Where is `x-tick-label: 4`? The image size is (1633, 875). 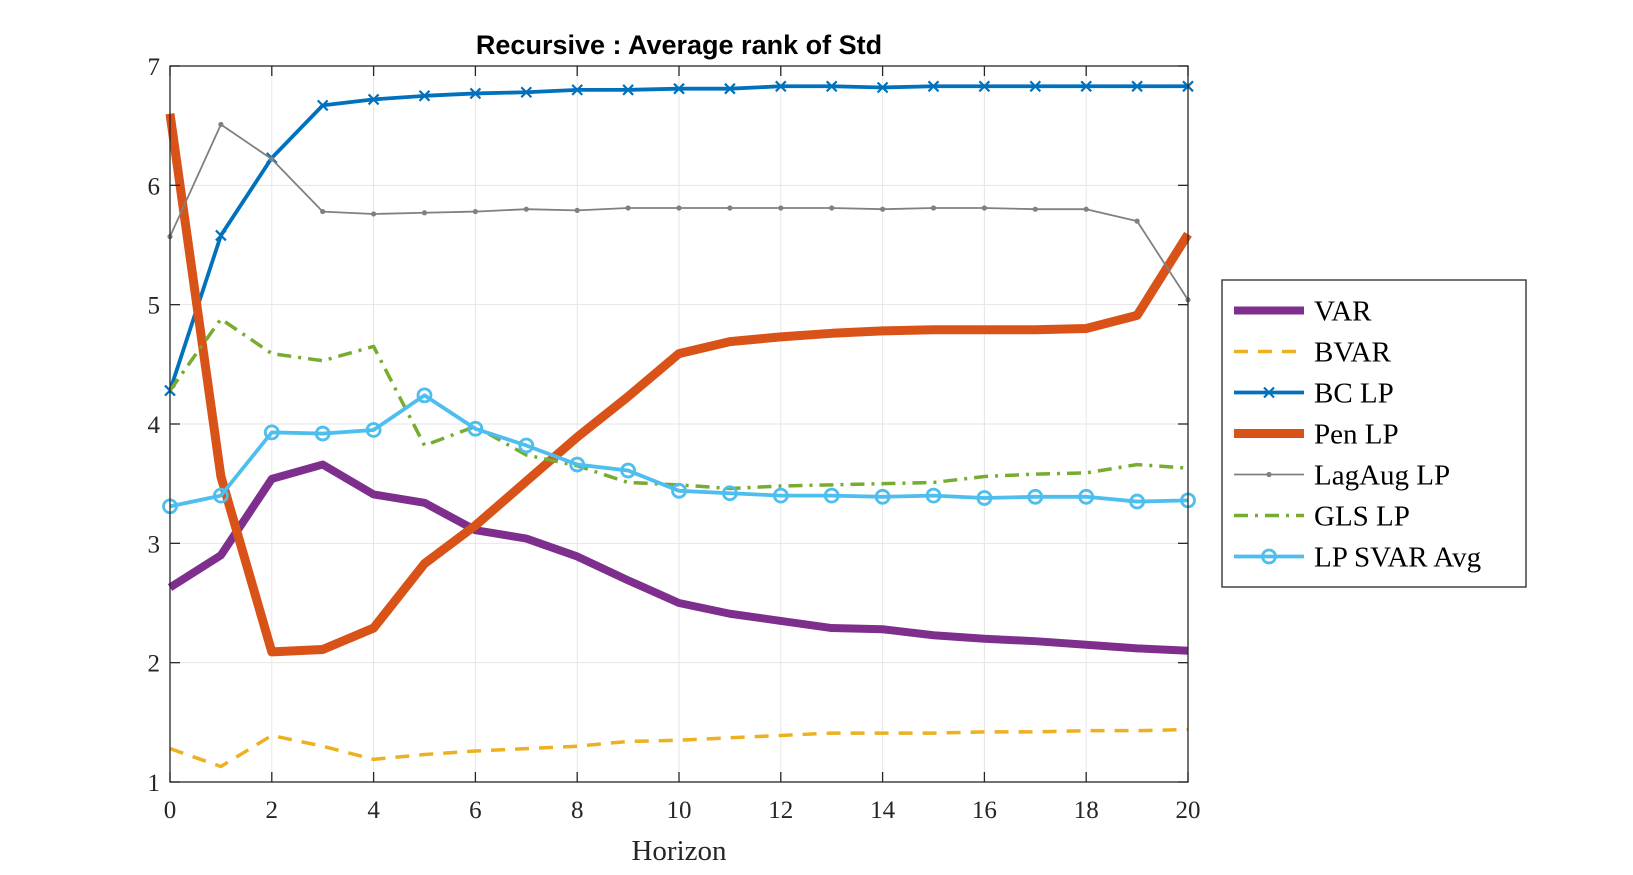
x-tick-label: 4 is located at coordinates (373, 810).